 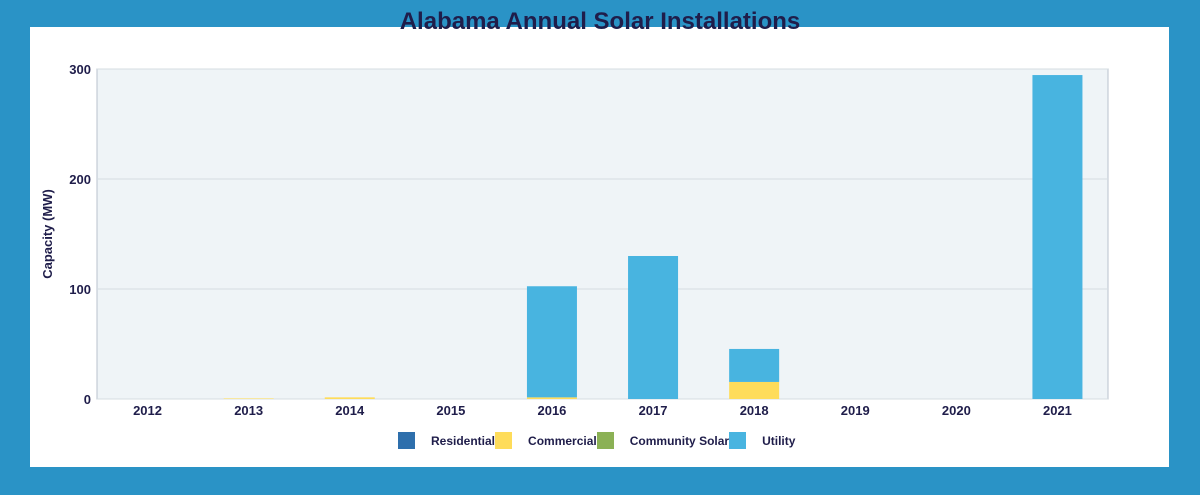 I want to click on x-tick-label: 2017, so click(x=653, y=410).